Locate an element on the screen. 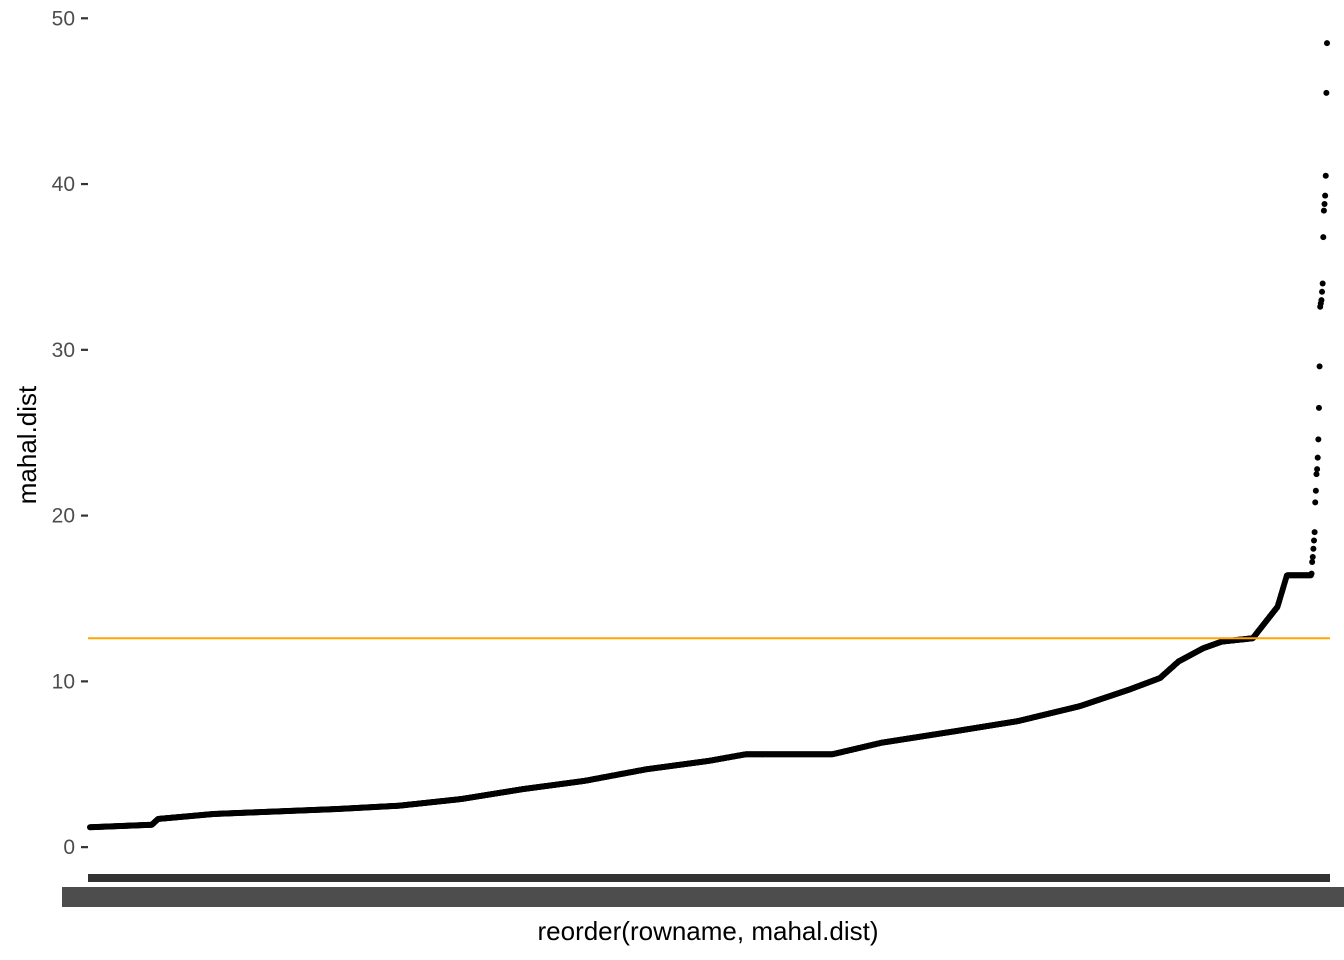 The height and width of the screenshot is (960, 1344). y-tick-label: 0 is located at coordinates (69, 847).